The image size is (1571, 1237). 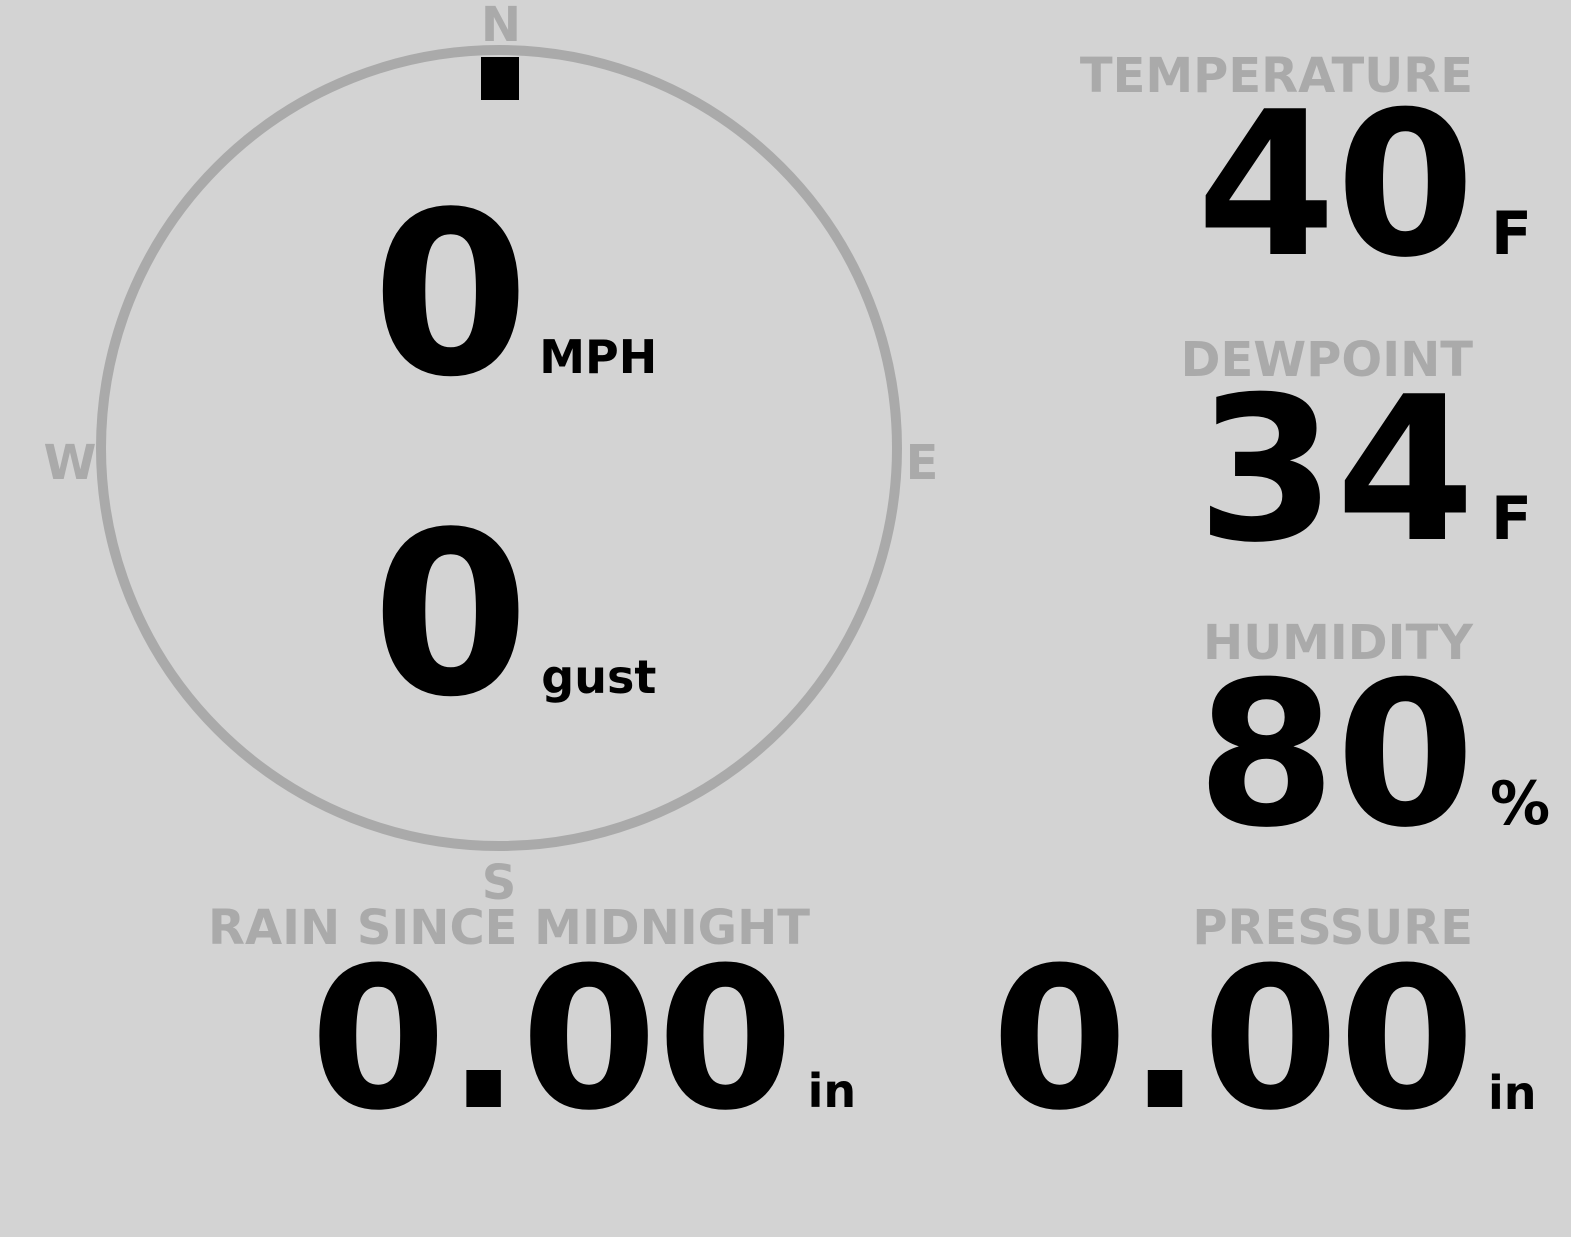 I want to click on wind-speed-value: 0, so click(x=451, y=295).